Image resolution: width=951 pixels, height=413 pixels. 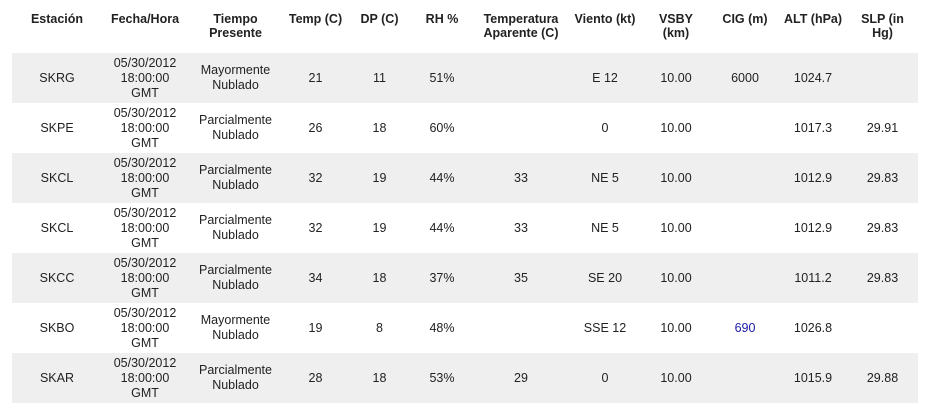 I want to click on table-cell: SE 20, so click(x=605, y=278).